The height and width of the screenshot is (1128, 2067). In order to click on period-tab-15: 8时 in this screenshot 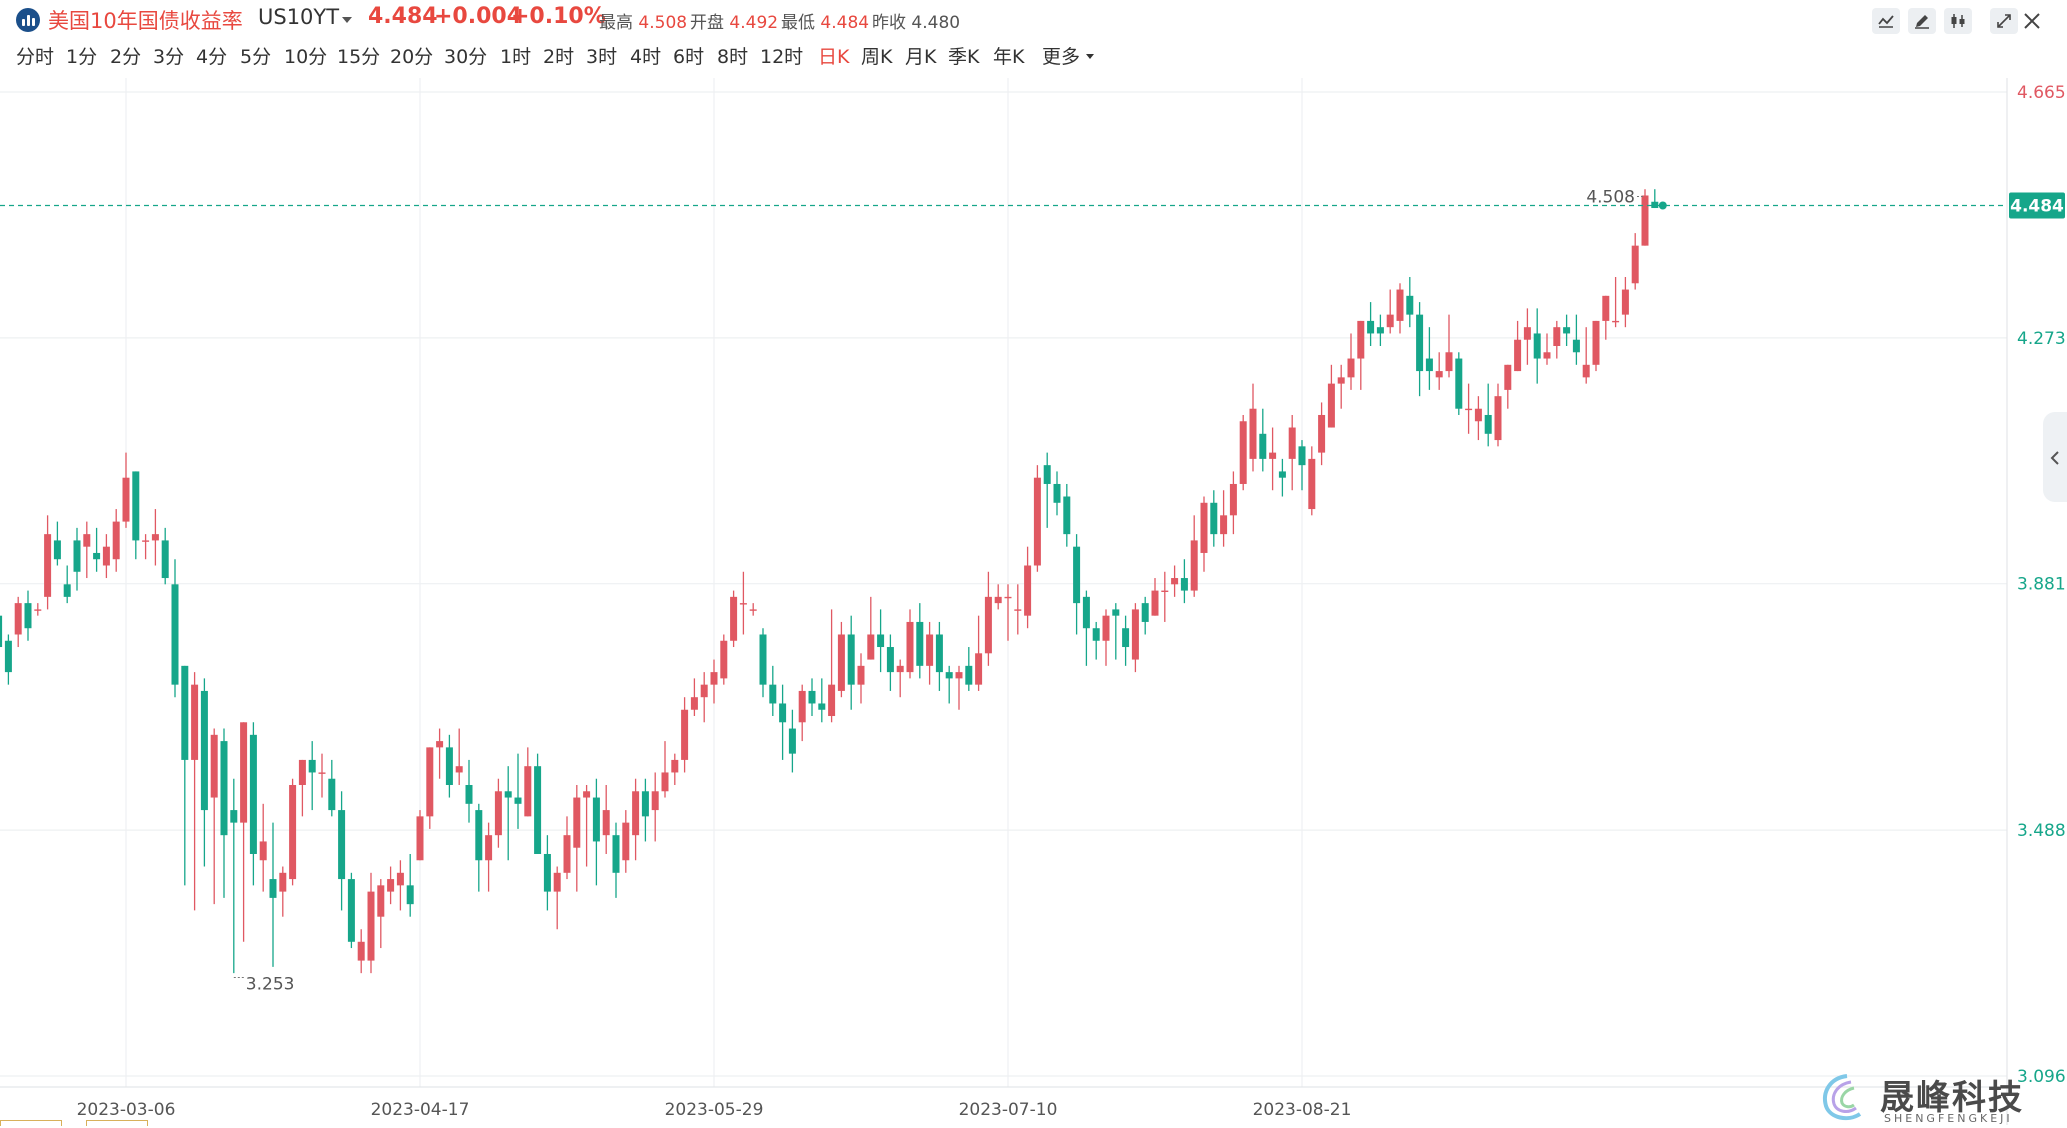, I will do `click(733, 57)`.